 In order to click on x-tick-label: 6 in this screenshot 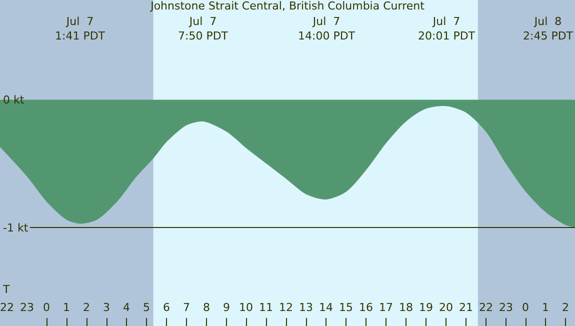, I will do `click(166, 307)`.